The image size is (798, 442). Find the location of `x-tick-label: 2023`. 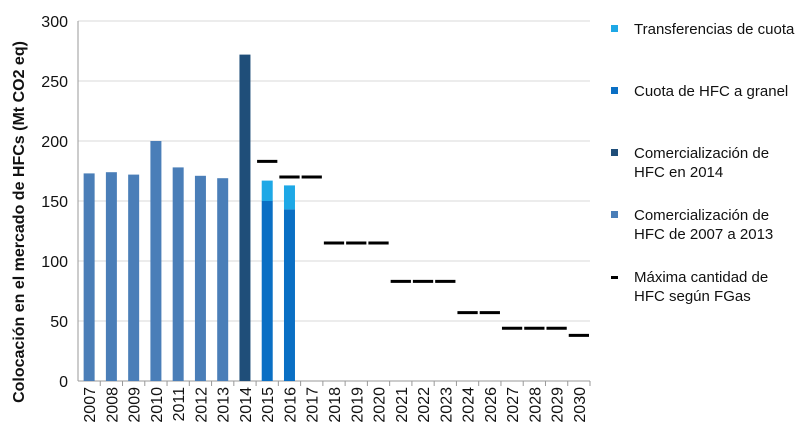

x-tick-label: 2023 is located at coordinates (446, 405).